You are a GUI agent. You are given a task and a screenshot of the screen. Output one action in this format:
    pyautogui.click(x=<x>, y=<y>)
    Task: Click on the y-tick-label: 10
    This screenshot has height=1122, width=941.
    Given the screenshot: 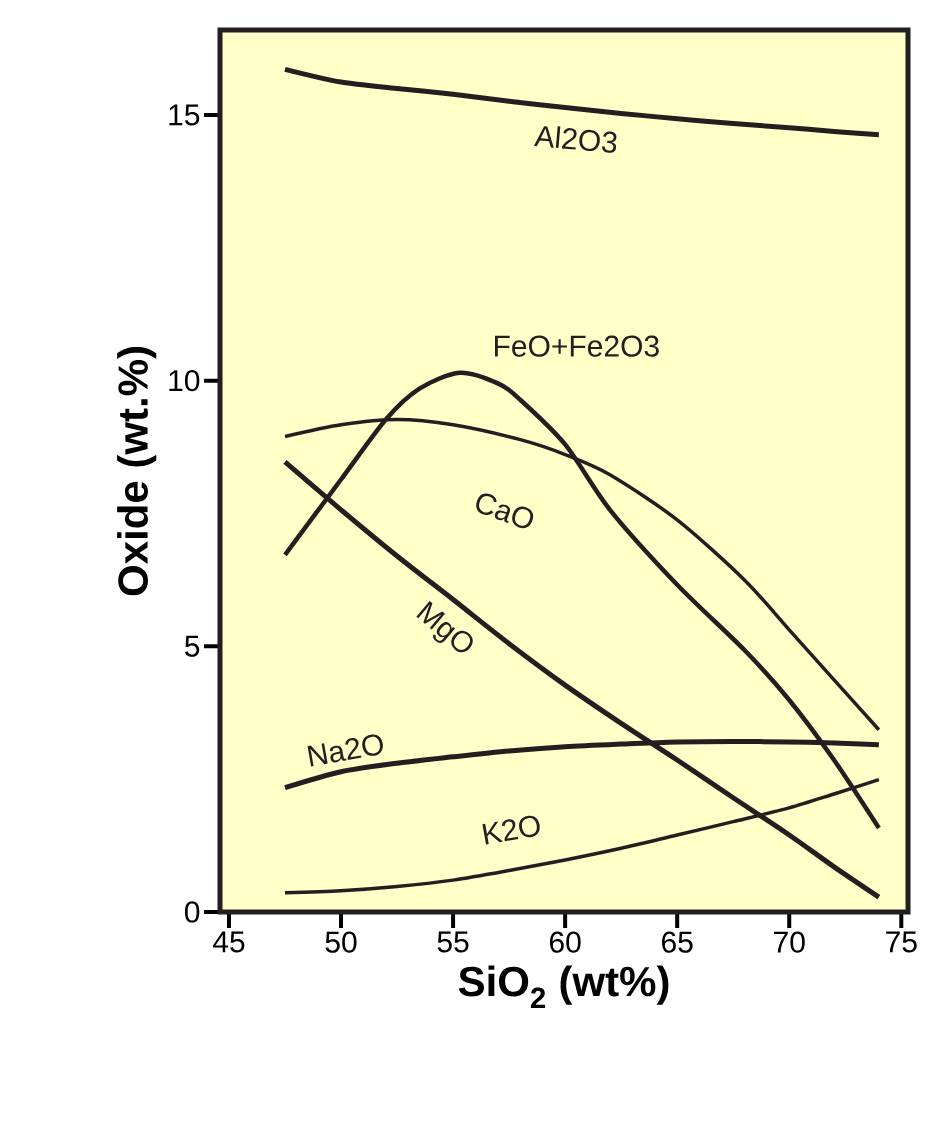 What is the action you would take?
    pyautogui.click(x=184, y=381)
    